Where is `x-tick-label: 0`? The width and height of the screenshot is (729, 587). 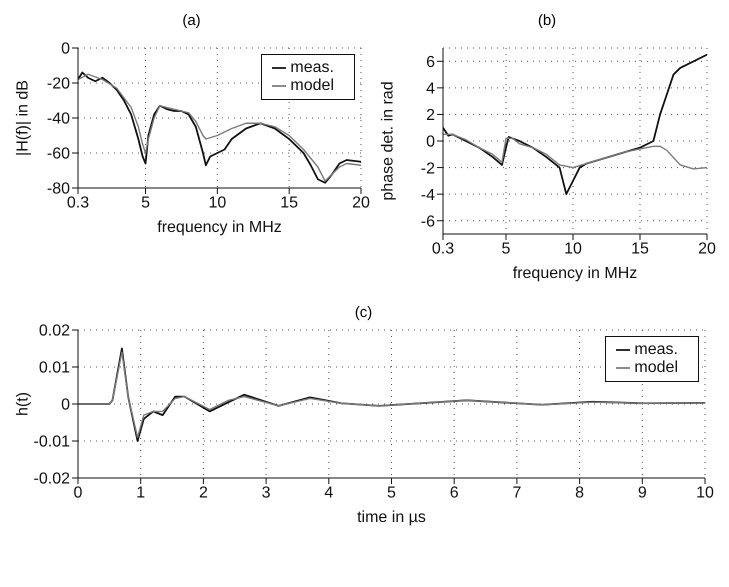 x-tick-label: 0 is located at coordinates (78, 493).